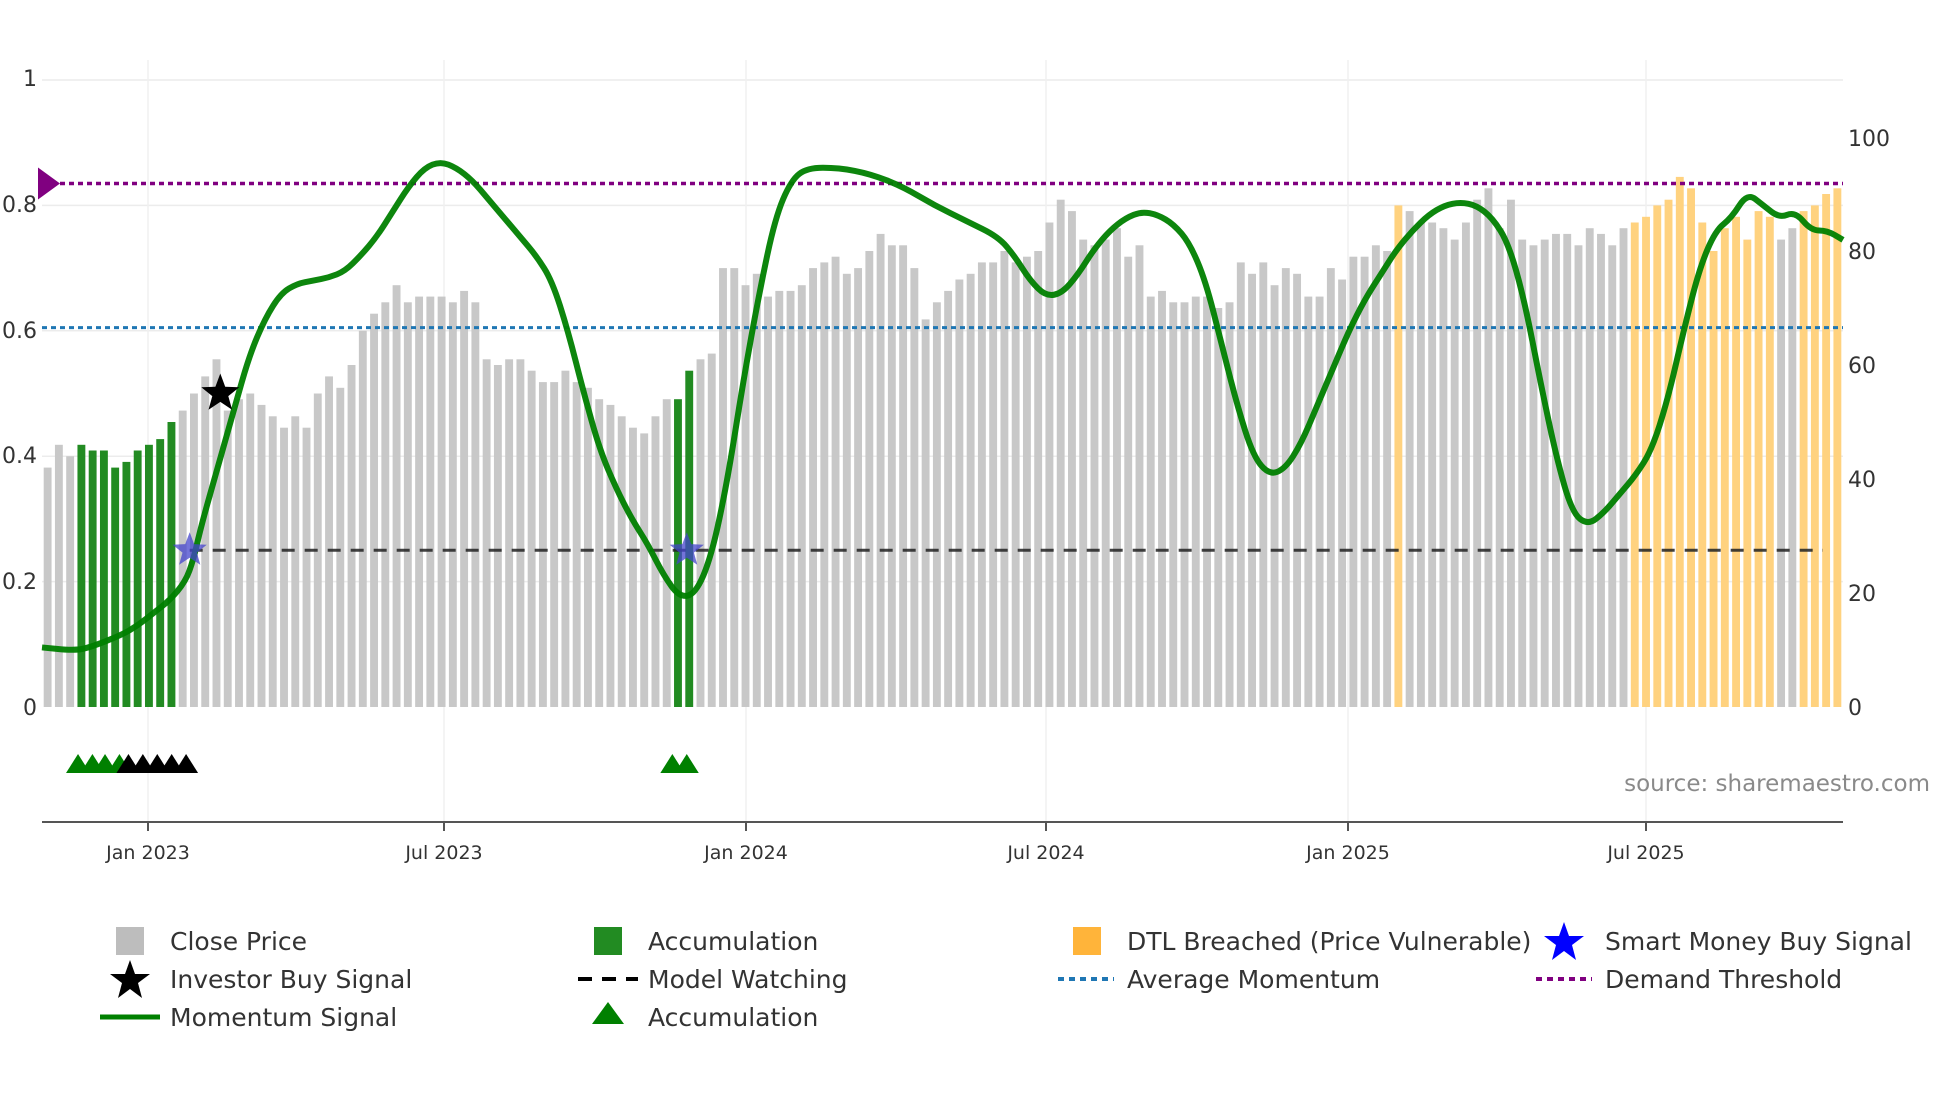 The width and height of the screenshot is (1960, 1102). I want to click on x-axis-tick-label: Jul 2024, so click(1045, 853).